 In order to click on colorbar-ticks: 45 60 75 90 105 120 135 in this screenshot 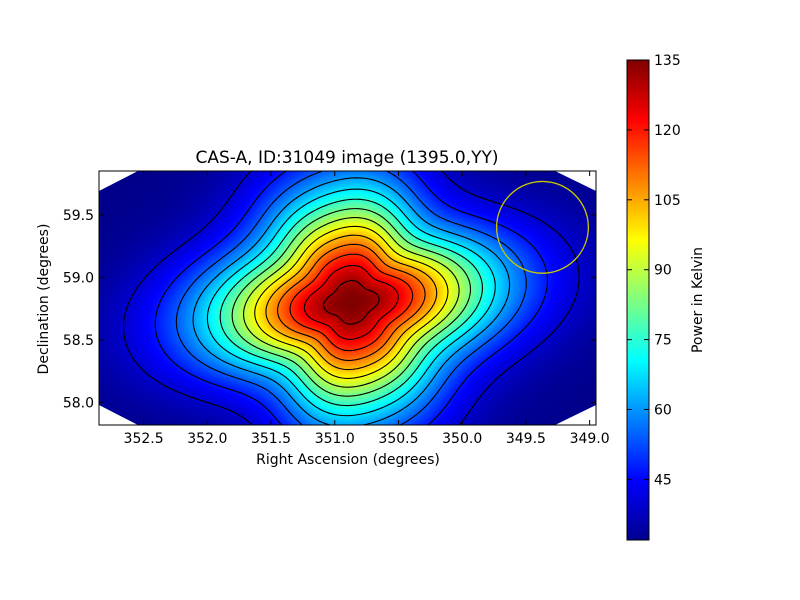, I will do `click(654, 270)`.